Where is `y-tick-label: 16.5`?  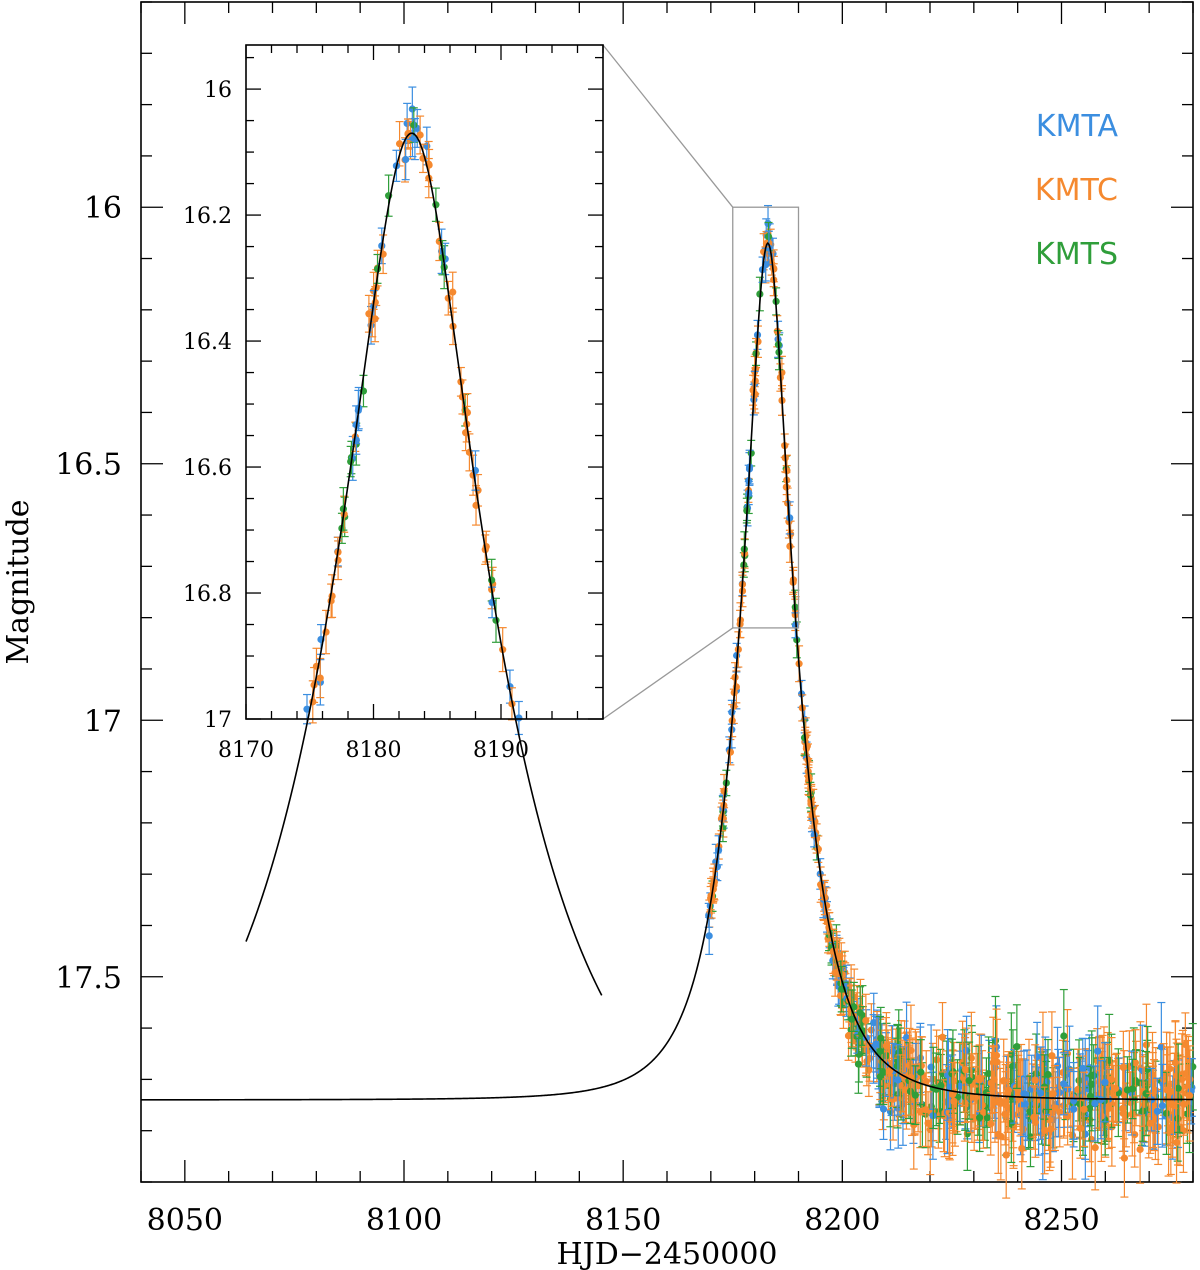 y-tick-label: 16.5 is located at coordinates (88, 465).